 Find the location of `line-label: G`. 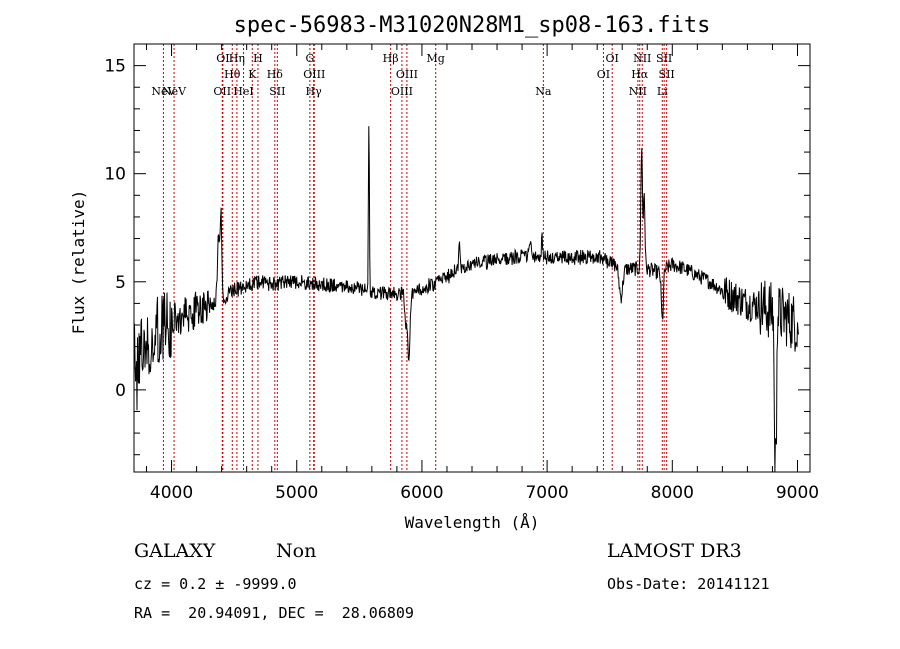

line-label: G is located at coordinates (309, 58).